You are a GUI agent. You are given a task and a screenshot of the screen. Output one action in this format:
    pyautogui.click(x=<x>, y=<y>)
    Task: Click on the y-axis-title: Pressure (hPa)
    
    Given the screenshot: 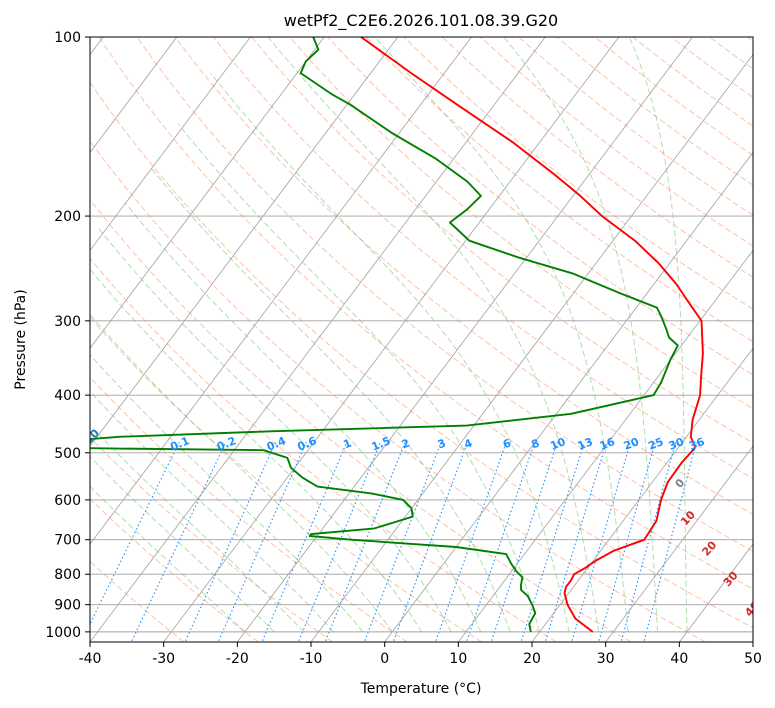 What is the action you would take?
    pyautogui.click(x=21, y=339)
    